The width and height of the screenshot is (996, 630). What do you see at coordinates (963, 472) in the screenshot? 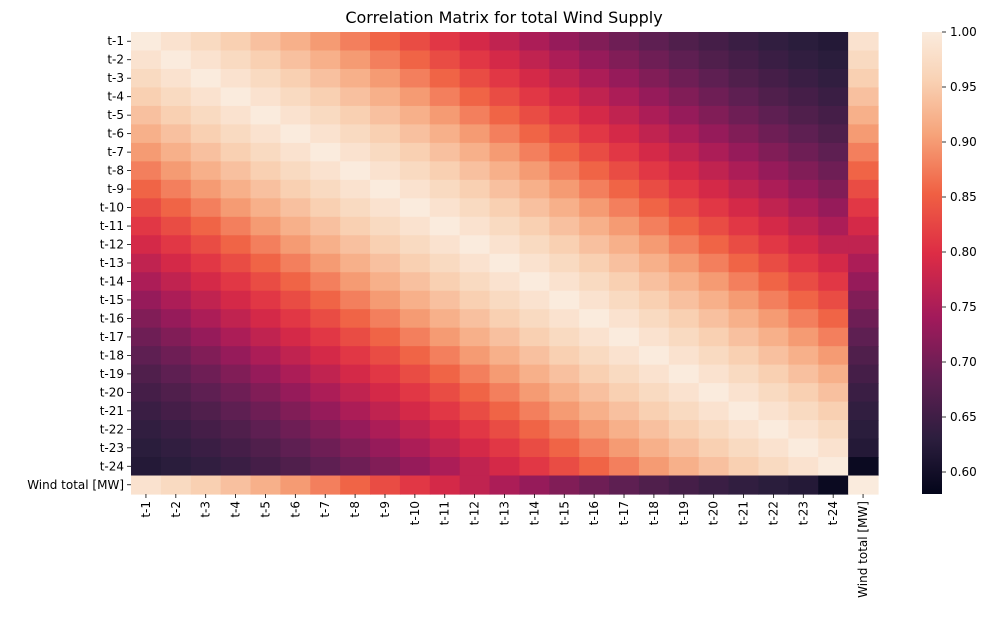
I see `colorbar-tick-label: 0.60` at bounding box center [963, 472].